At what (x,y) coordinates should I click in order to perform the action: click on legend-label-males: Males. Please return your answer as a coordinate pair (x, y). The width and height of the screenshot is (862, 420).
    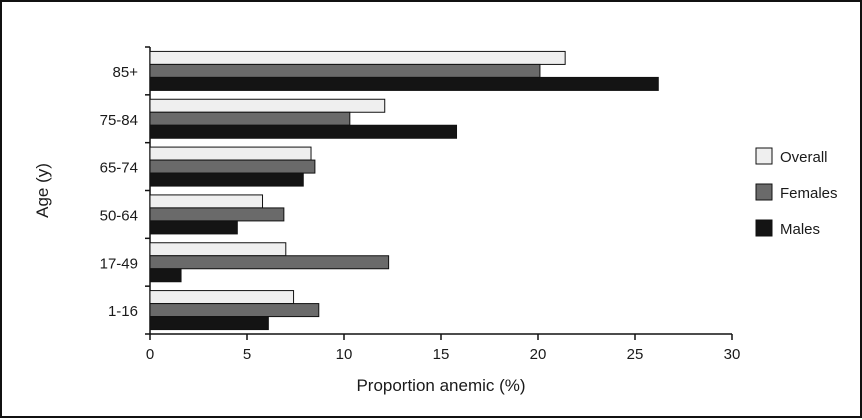
    Looking at the image, I should click on (800, 229).